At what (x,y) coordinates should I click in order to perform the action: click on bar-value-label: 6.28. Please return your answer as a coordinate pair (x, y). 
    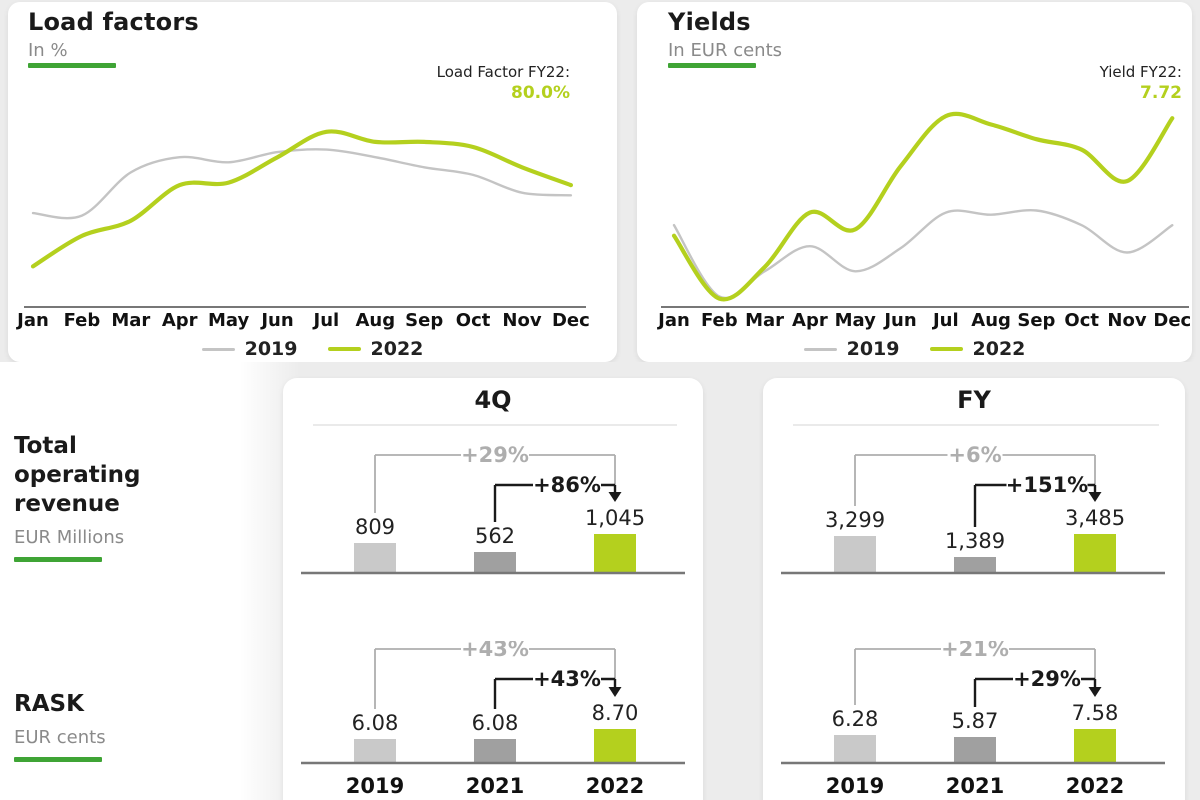
    Looking at the image, I should click on (855, 719).